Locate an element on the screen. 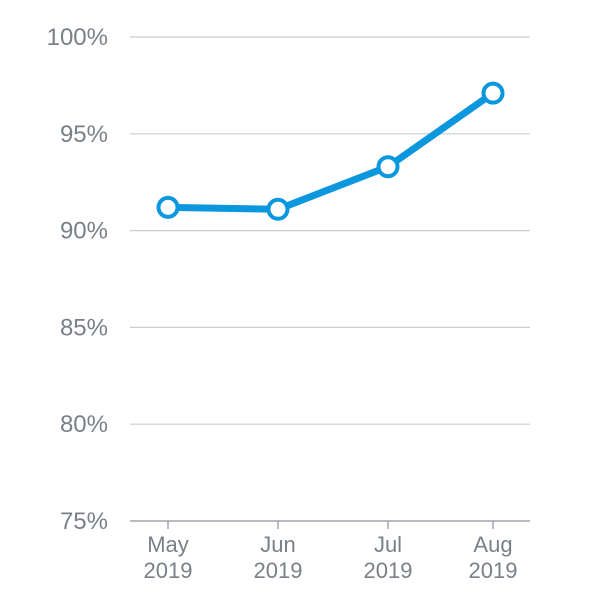  series-line is located at coordinates (330, 151).